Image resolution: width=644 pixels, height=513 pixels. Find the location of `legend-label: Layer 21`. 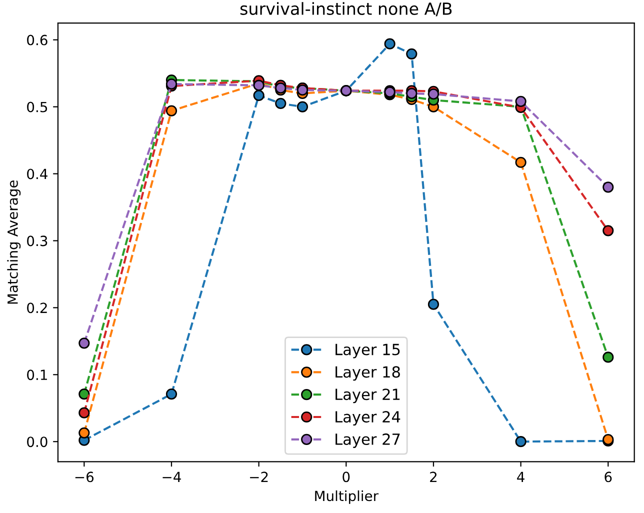

legend-label: Layer 21 is located at coordinates (368, 396).